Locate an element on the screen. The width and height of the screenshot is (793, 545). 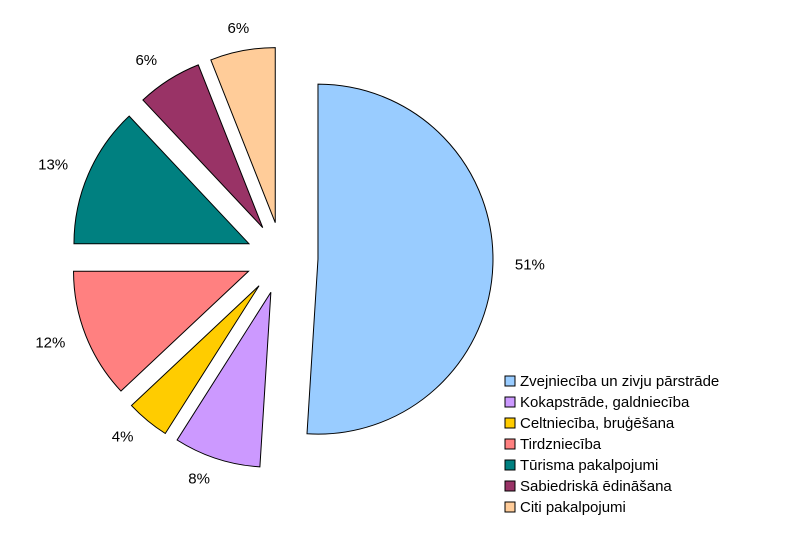
legend-label: Sabiedriskā ēdināšana is located at coordinates (596, 486).